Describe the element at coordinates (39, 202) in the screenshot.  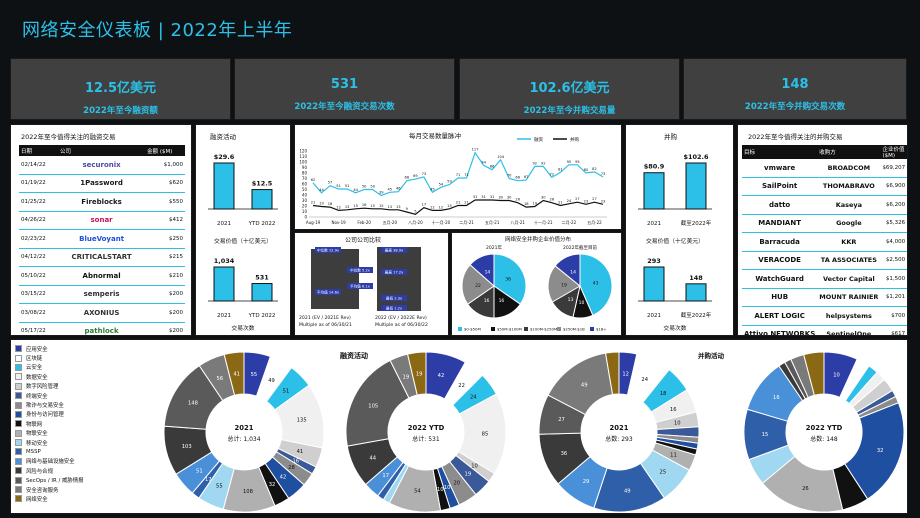
I see `date-cell: 01/25/22` at that location.